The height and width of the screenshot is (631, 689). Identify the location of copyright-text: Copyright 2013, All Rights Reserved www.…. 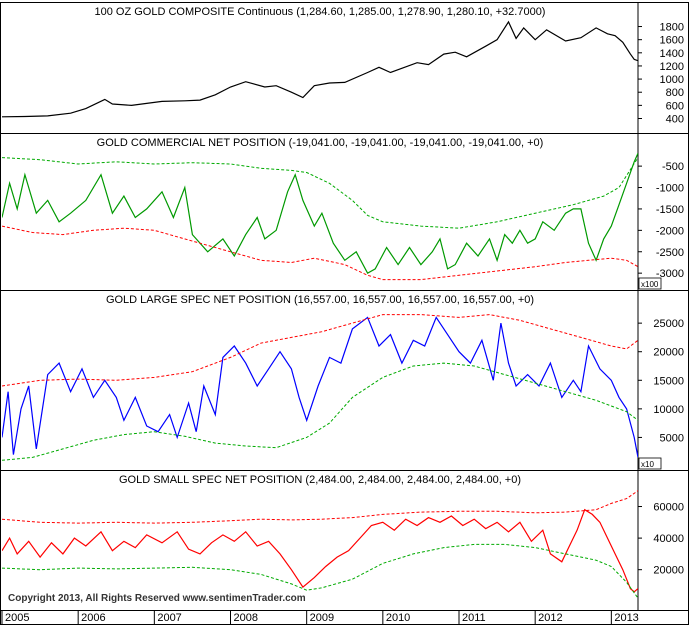
(157, 598).